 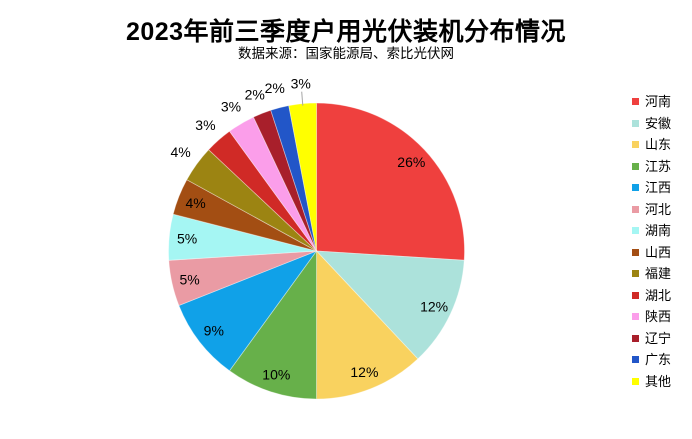 What do you see at coordinates (635, 231) in the screenshot?
I see `legend-swatch-湖南` at bounding box center [635, 231].